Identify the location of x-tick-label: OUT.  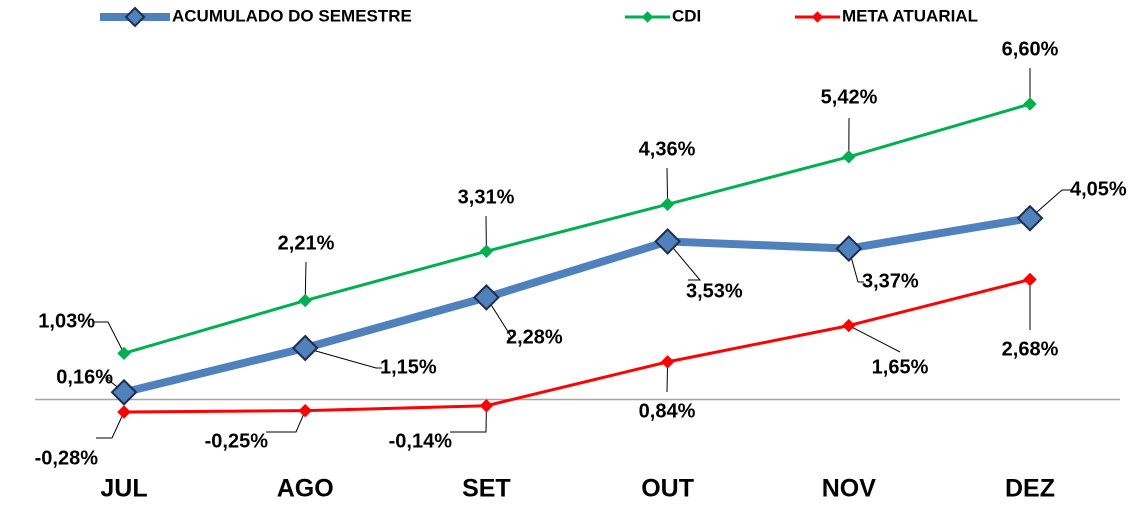
(667, 489).